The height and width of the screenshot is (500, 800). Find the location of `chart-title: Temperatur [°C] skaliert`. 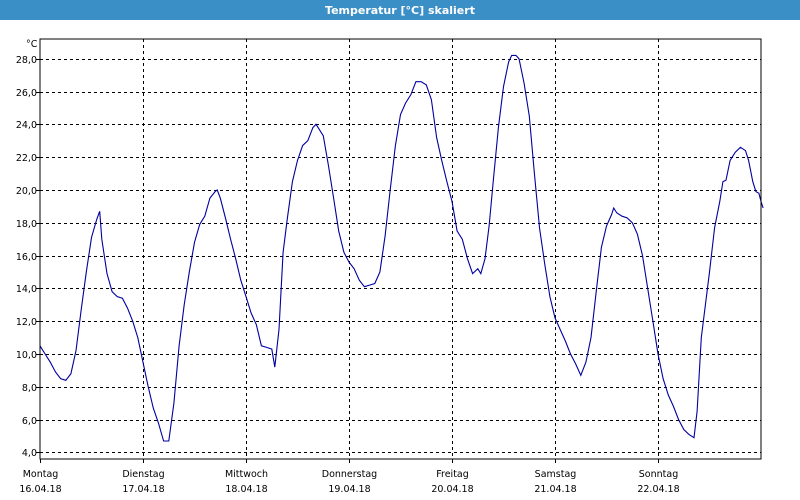

chart-title: Temperatur [°C] skaliert is located at coordinates (400, 10).